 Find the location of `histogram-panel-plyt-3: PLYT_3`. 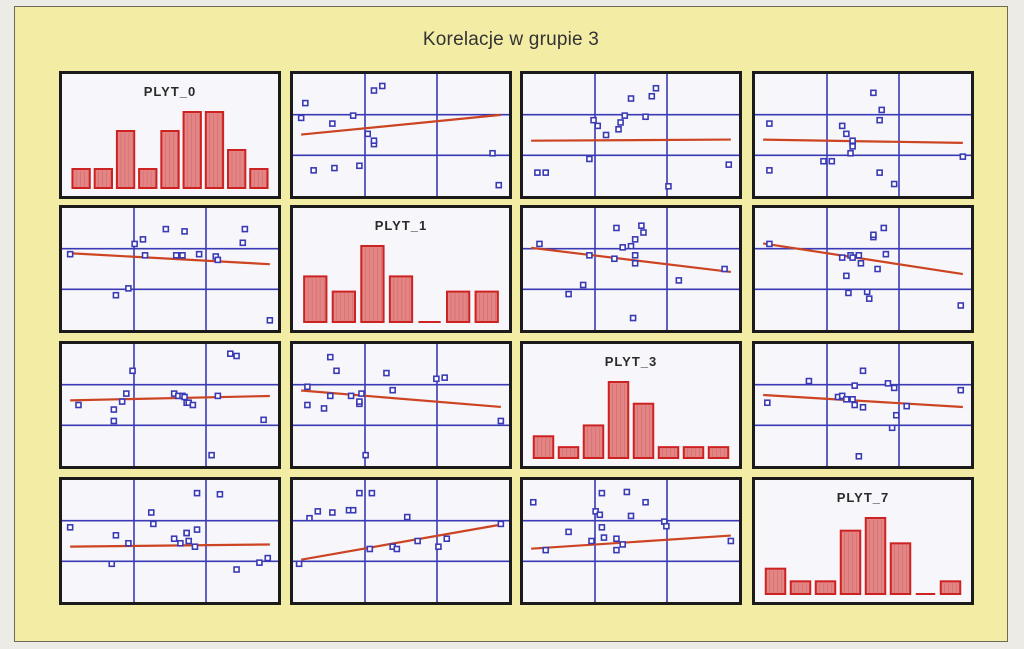

histogram-panel-plyt-3: PLYT_3 is located at coordinates (631, 405).